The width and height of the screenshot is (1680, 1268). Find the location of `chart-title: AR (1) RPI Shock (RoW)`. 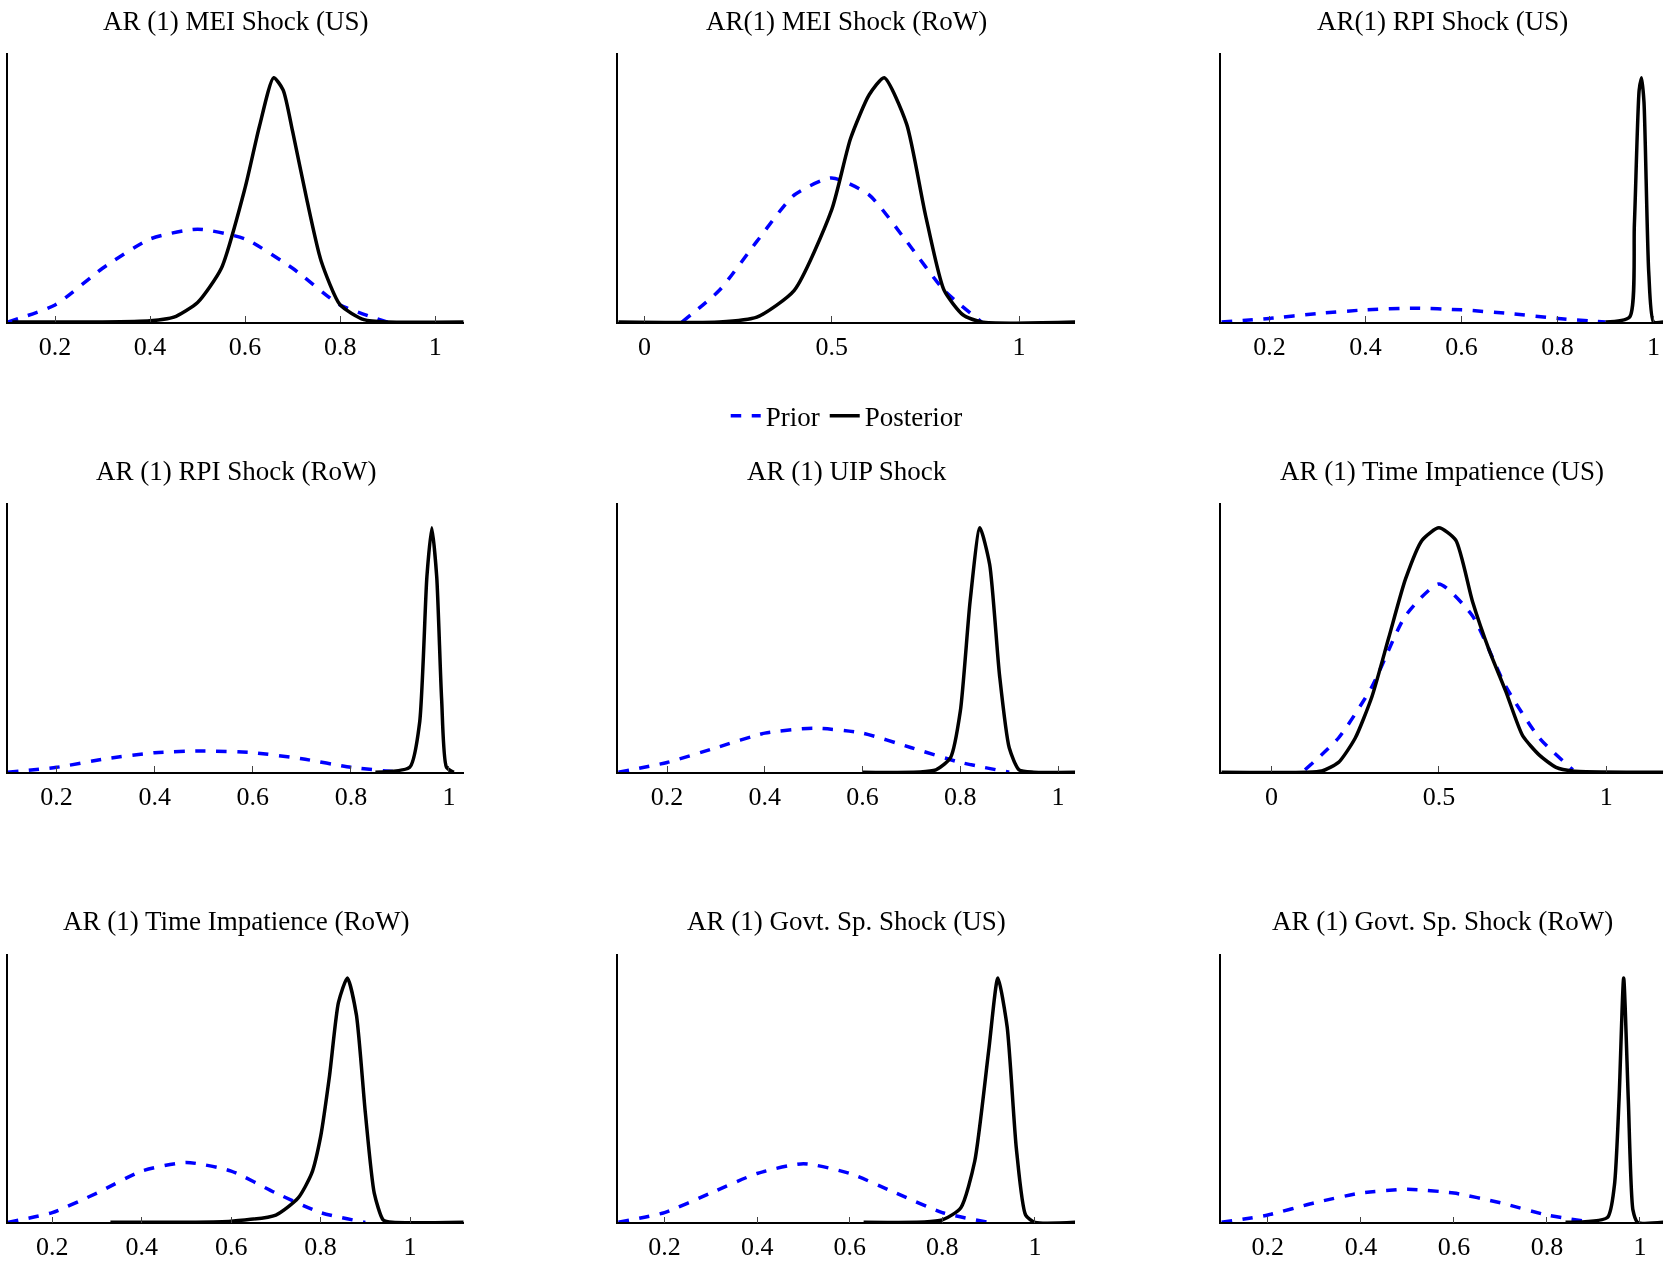

chart-title: AR (1) RPI Shock (RoW) is located at coordinates (236, 471).